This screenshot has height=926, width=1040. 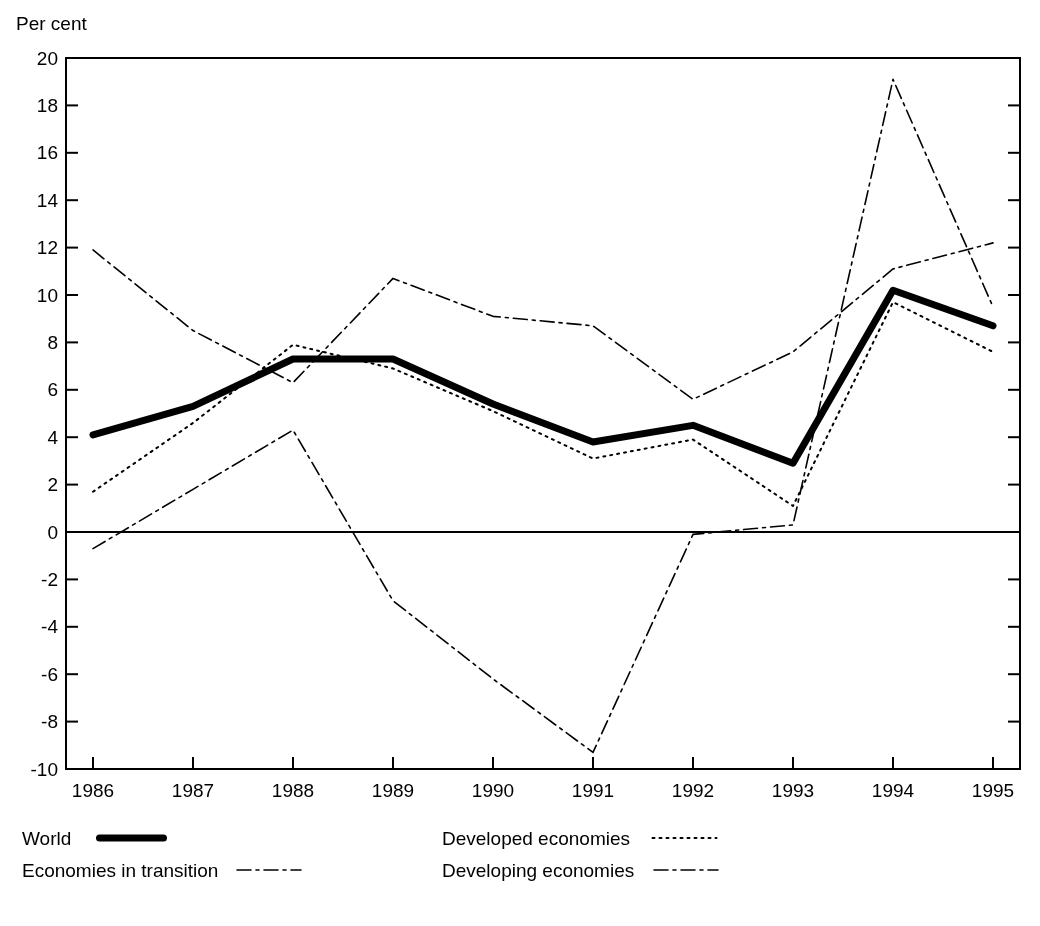 What do you see at coordinates (493, 790) in the screenshot?
I see `x-tick-label: 1990` at bounding box center [493, 790].